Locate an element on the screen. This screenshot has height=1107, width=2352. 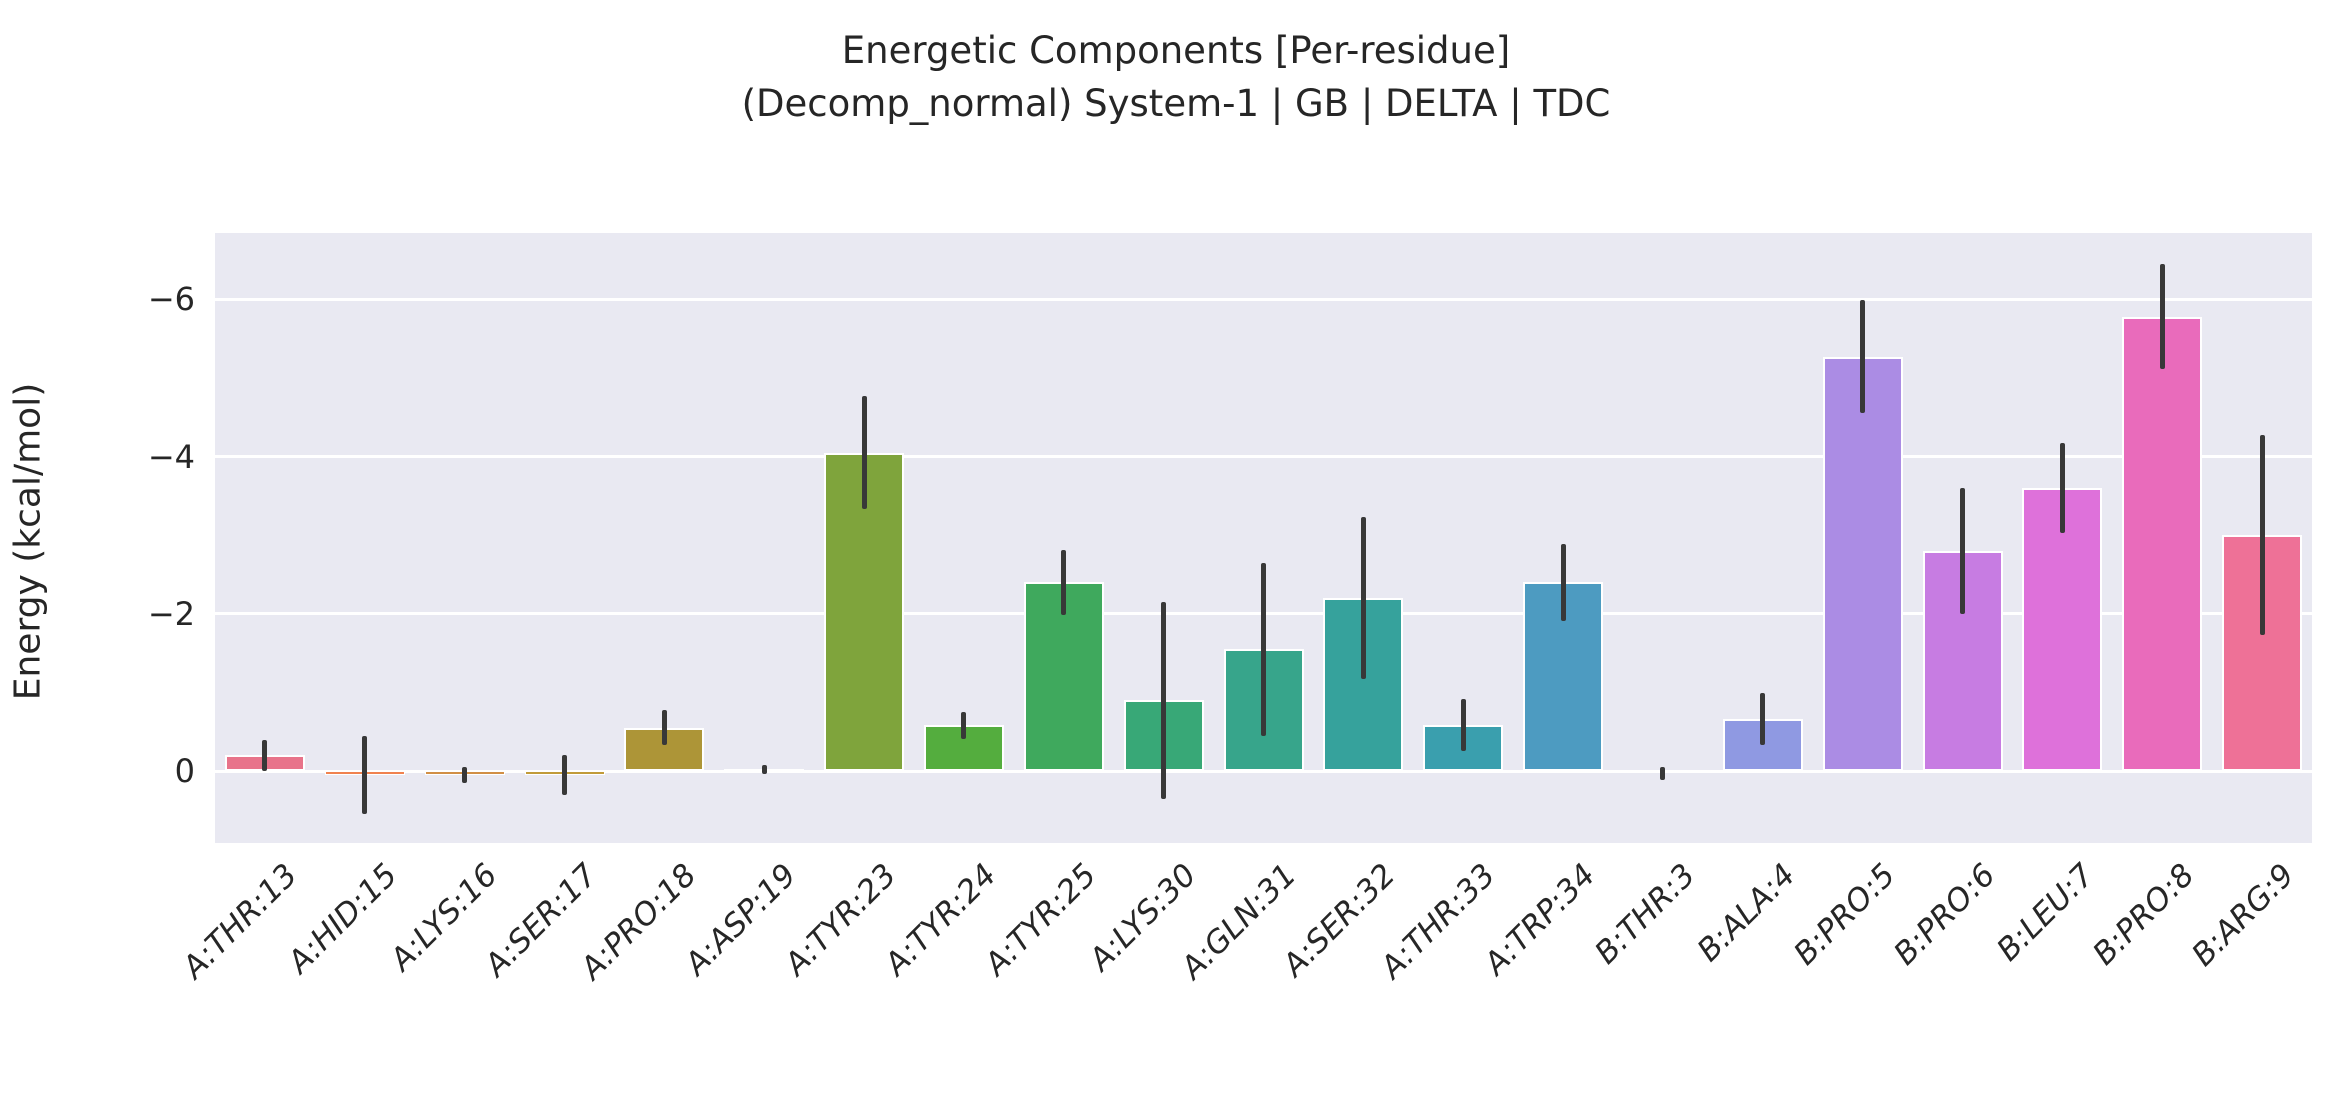
error-bar-A:LYS:16 is located at coordinates (465, 775).